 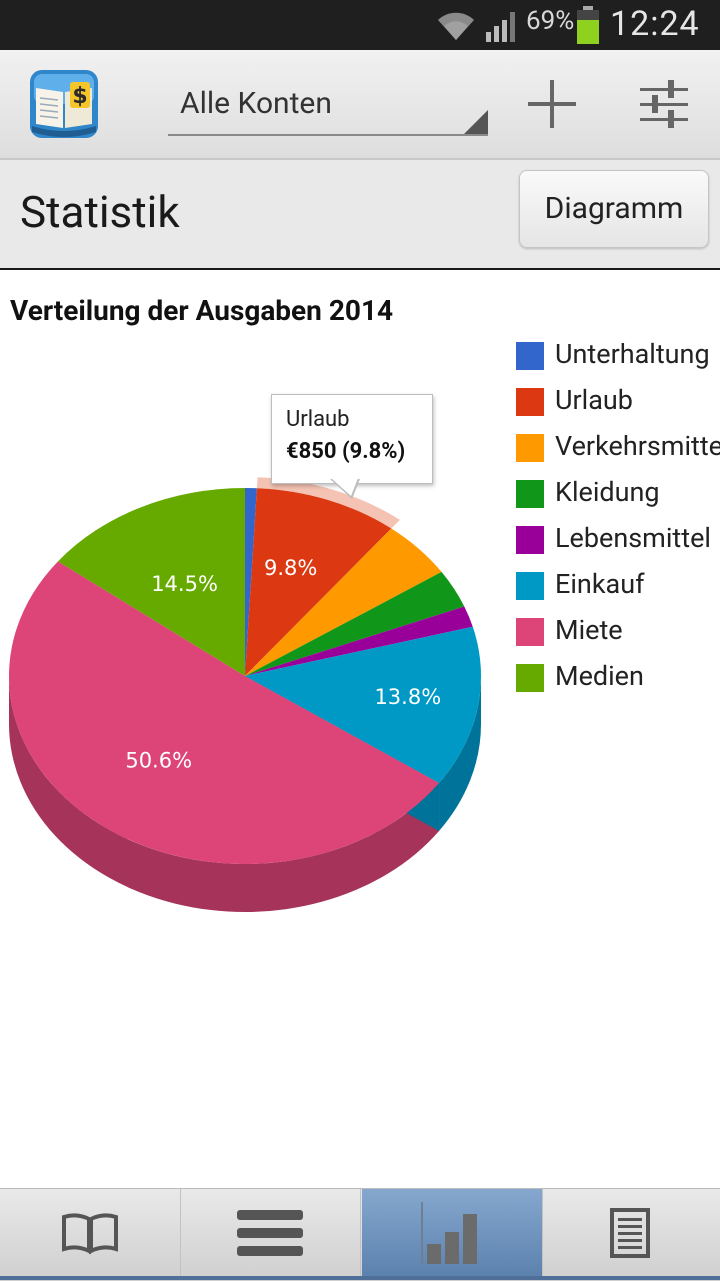 I want to click on bar-chart-icon, so click(x=449, y=1233).